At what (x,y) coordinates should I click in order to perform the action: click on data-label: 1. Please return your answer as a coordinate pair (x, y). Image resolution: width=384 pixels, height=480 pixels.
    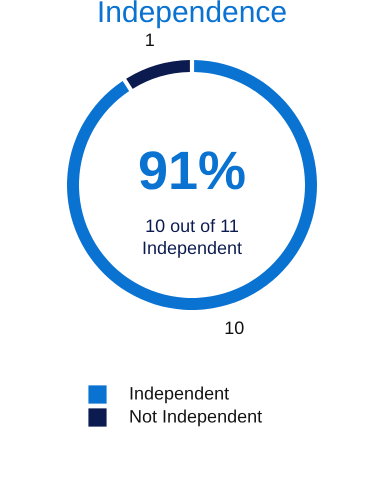
    Looking at the image, I should click on (149, 40).